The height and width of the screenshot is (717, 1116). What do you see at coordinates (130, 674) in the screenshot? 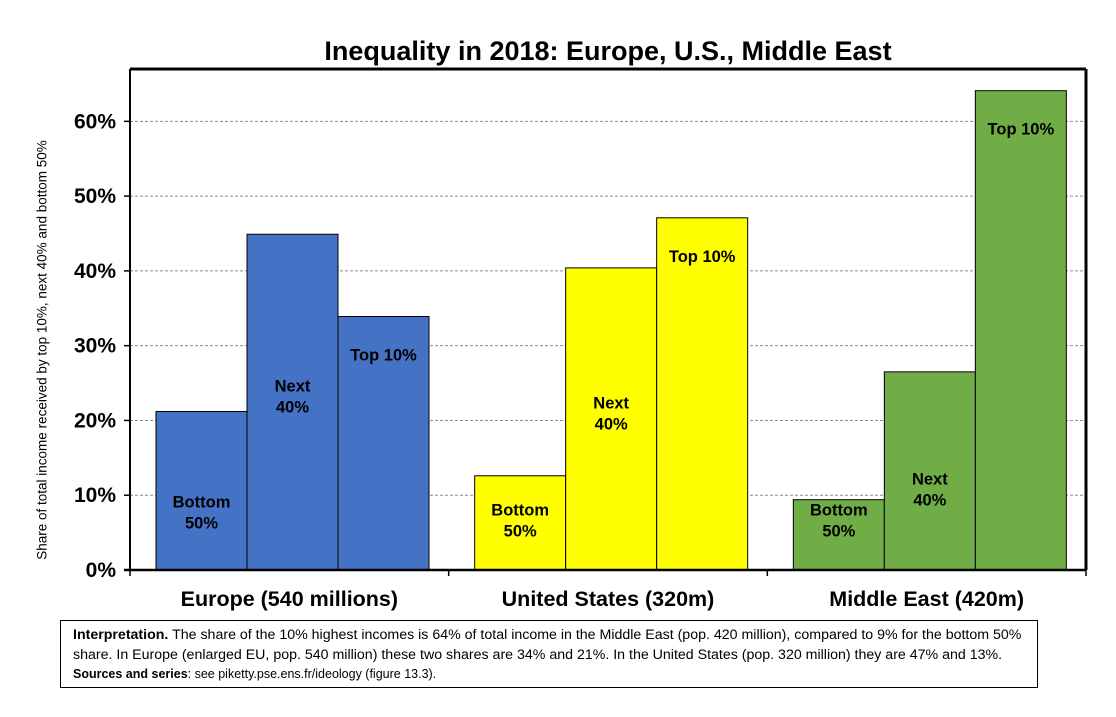
I see `note-sources-label: Sources and series` at bounding box center [130, 674].